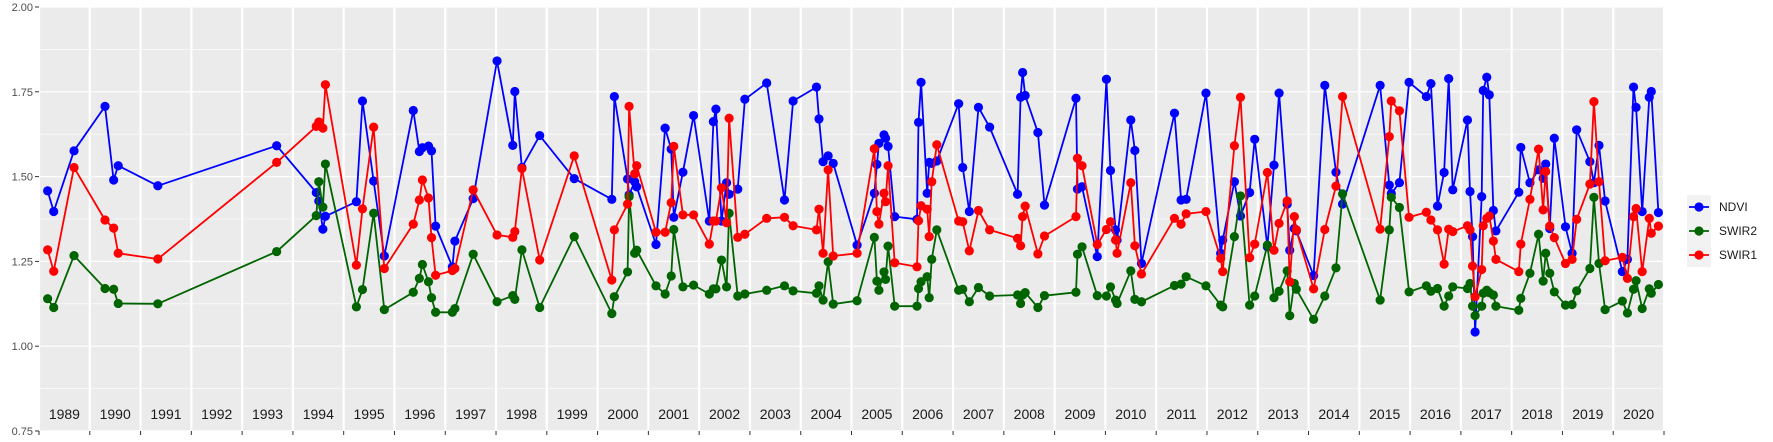 The image size is (1773, 442). Describe the element at coordinates (22, 8) in the screenshot. I see `y-tick-label: 2.00` at that location.